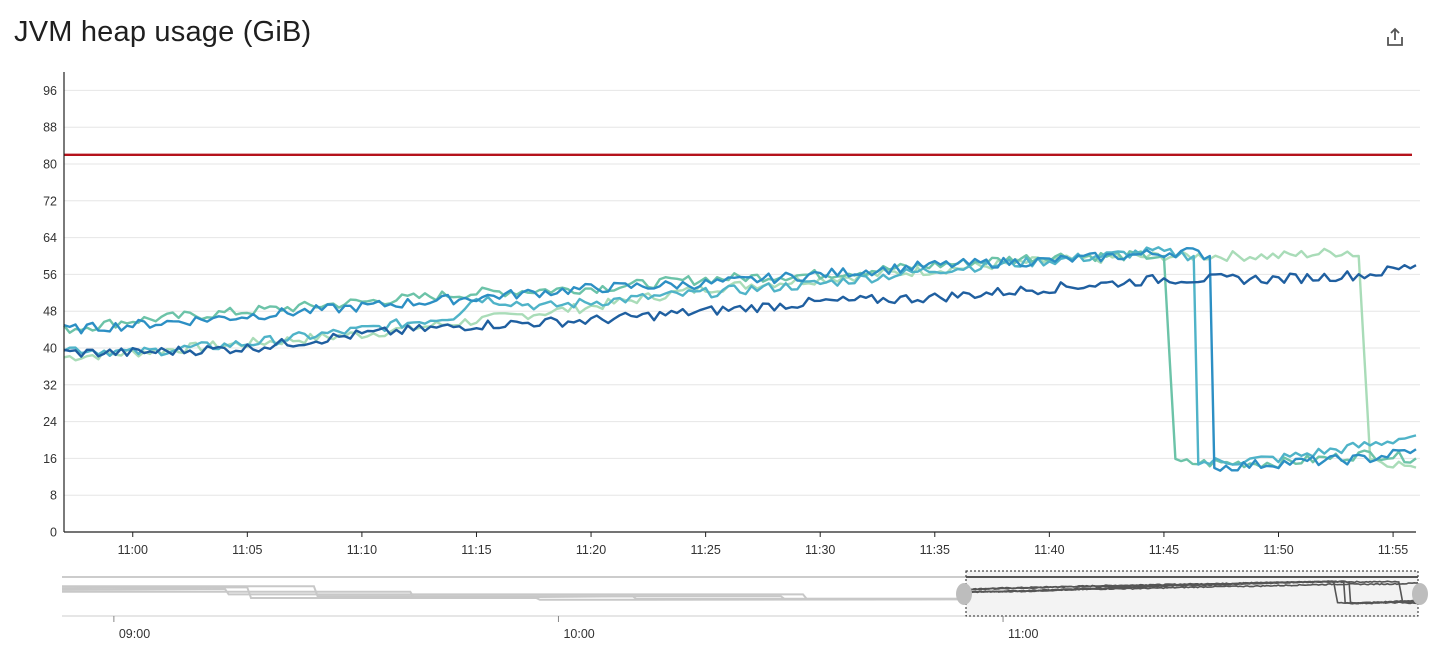 The image size is (1440, 649). I want to click on y-tick-label: 64, so click(50, 238).